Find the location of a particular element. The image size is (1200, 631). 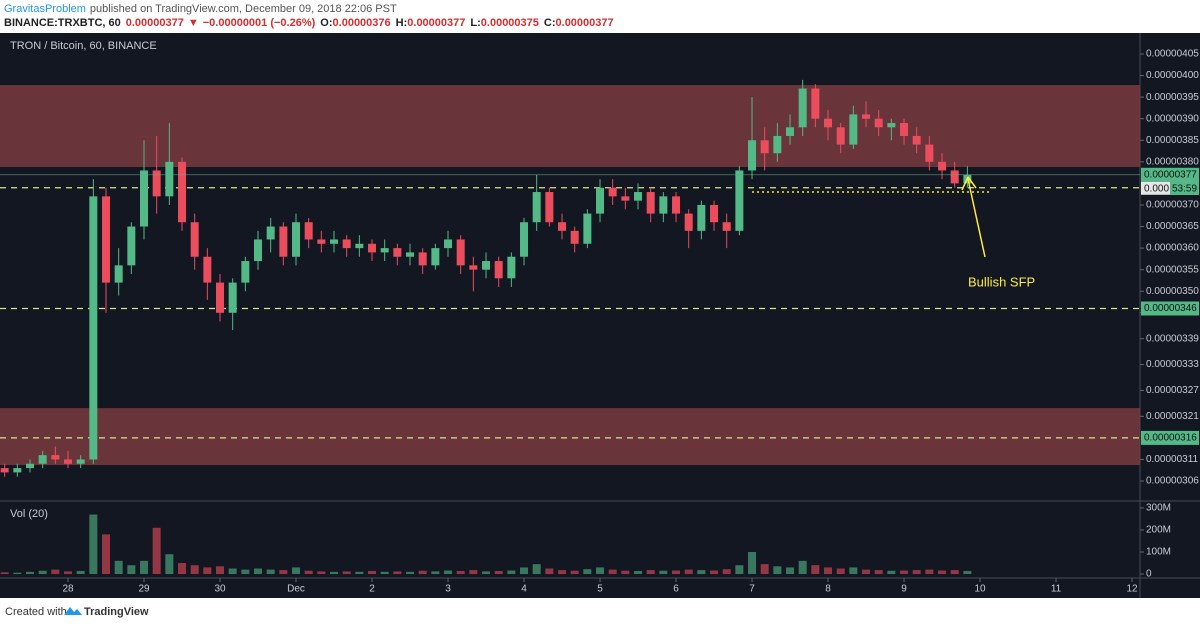

y-tick-label: 0.00000339 is located at coordinates (1172, 338).